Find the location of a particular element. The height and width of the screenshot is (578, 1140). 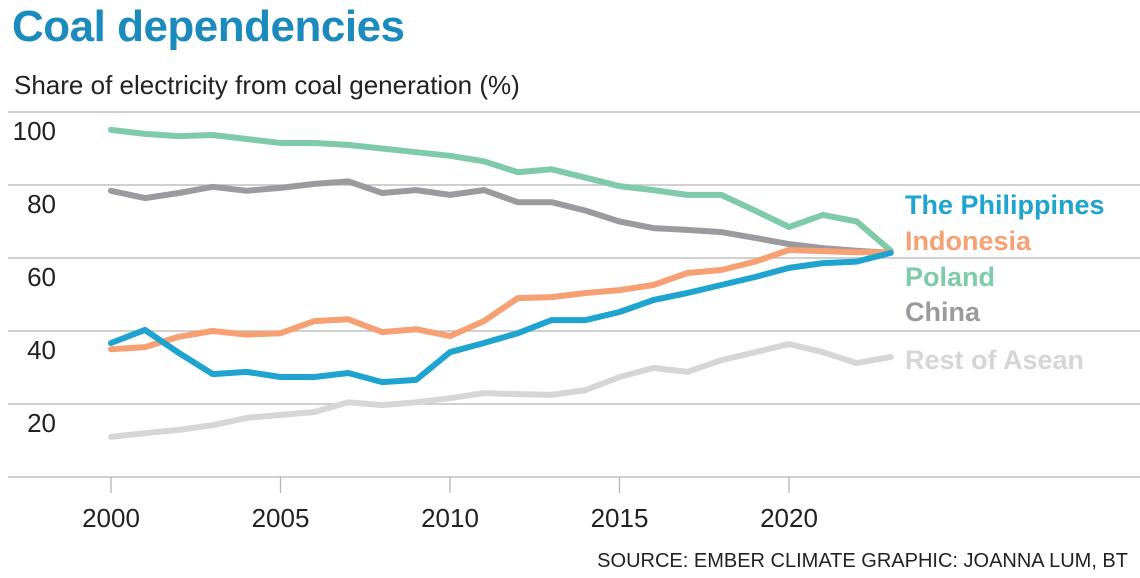

series-line-rest-of-asean is located at coordinates (501, 390).